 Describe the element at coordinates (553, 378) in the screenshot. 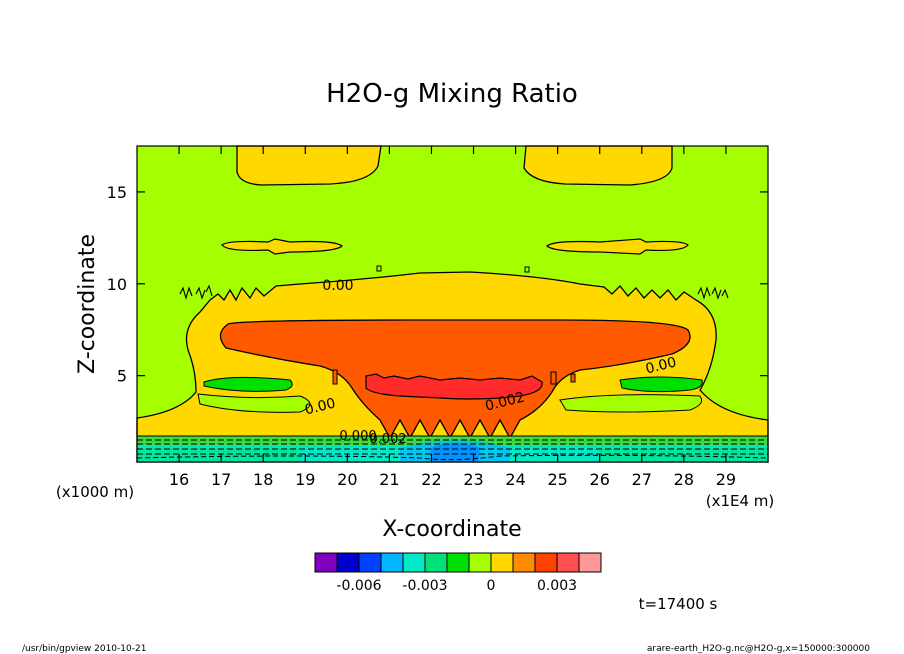

I see `core-side-mark-right` at that location.